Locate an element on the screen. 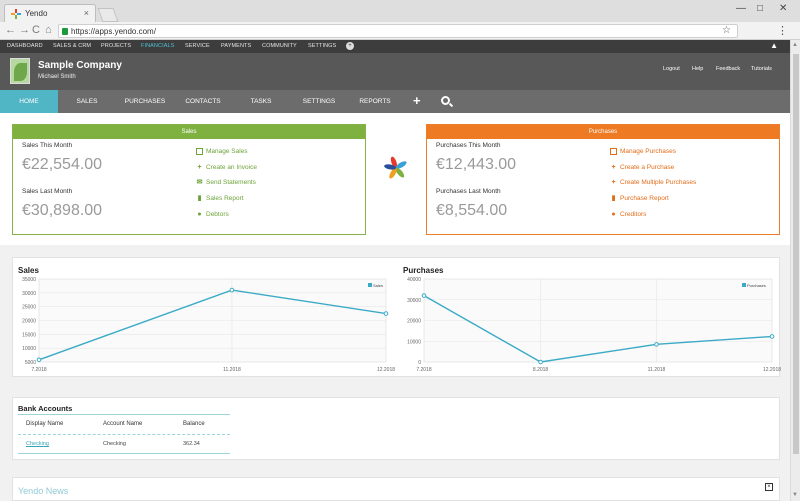  sales-y-tick-label: 35000 is located at coordinates (29, 280).